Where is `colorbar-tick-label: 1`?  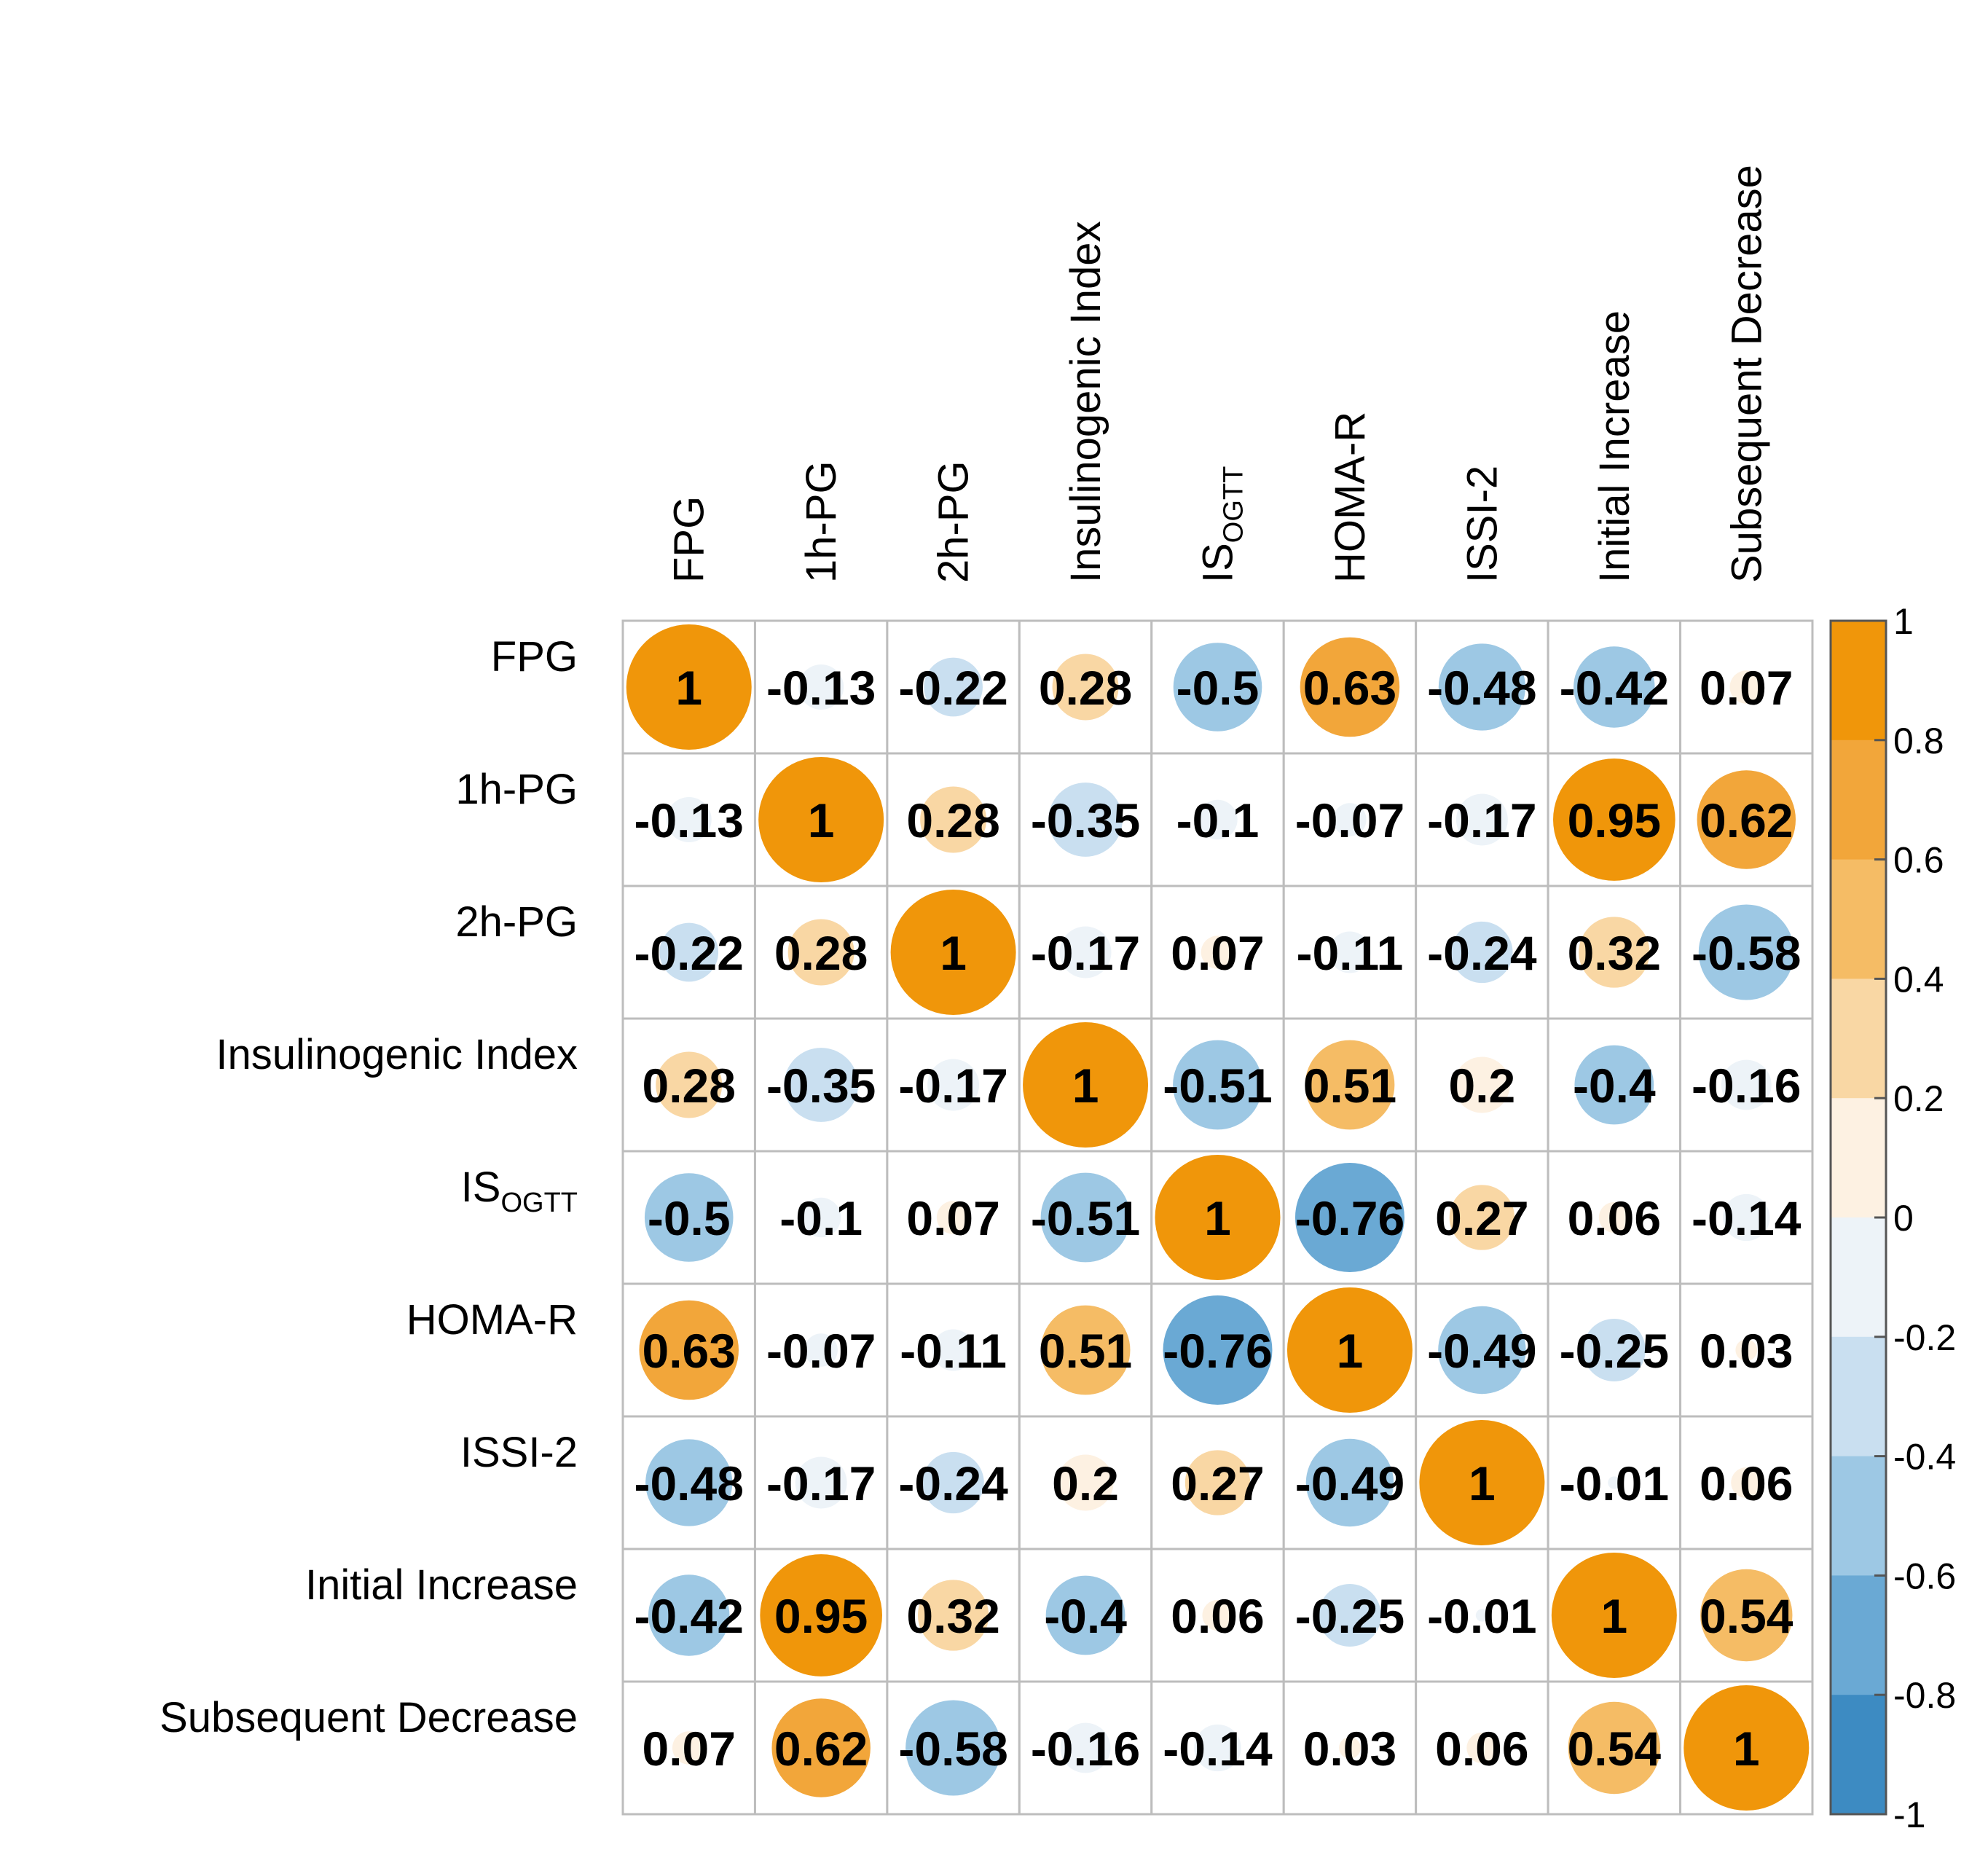 colorbar-tick-label: 1 is located at coordinates (1904, 621).